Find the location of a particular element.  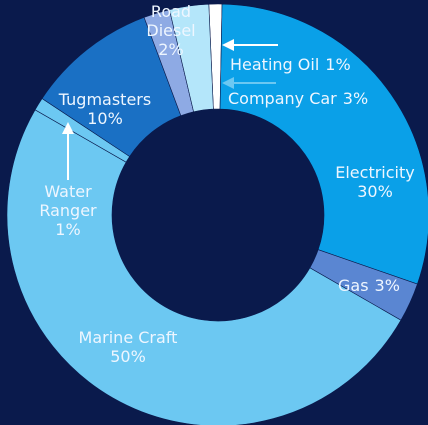

label: Heating Oil 1% is located at coordinates (290, 64).